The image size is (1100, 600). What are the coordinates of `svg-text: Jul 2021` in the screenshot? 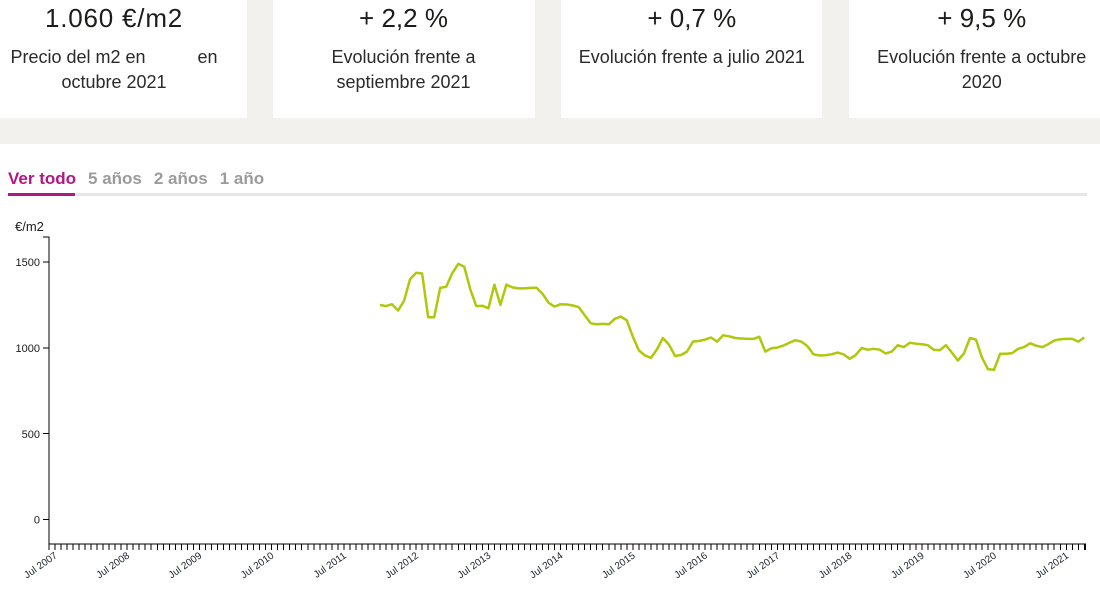 It's located at (1053, 565).